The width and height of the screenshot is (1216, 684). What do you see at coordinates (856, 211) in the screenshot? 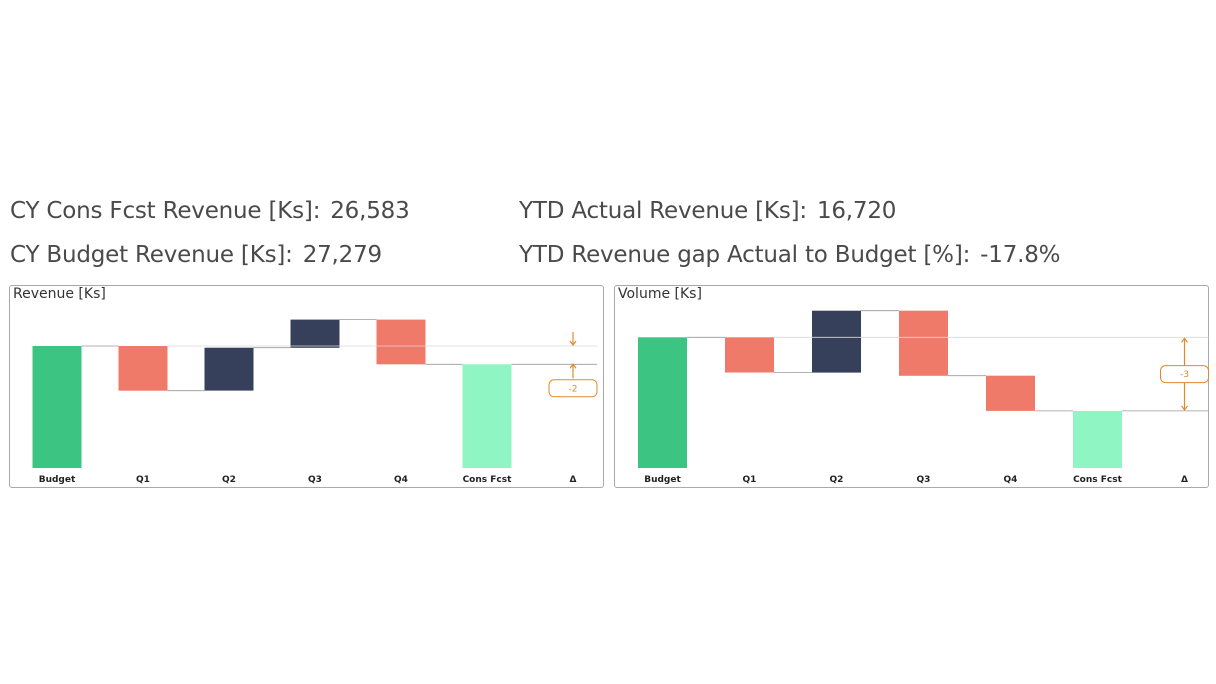
I see `kpi-value: 16,720` at bounding box center [856, 211].